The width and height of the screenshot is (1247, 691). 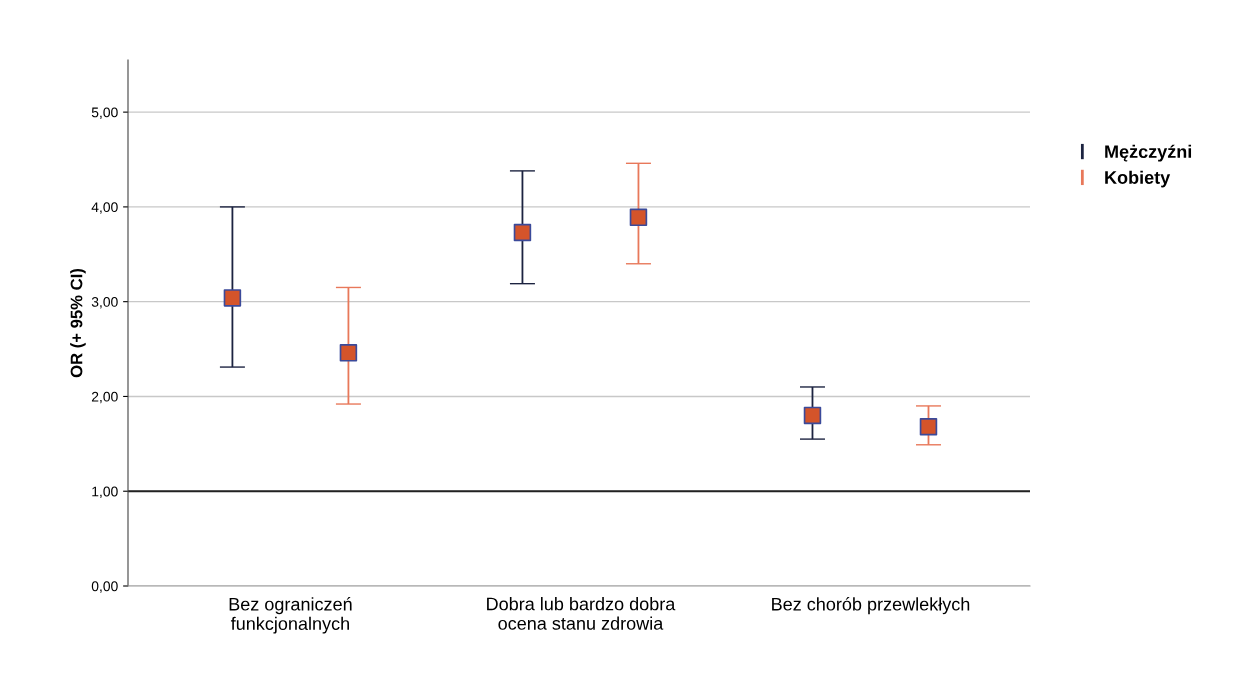 I want to click on y-tick-label: 3,00, so click(x=104, y=303).